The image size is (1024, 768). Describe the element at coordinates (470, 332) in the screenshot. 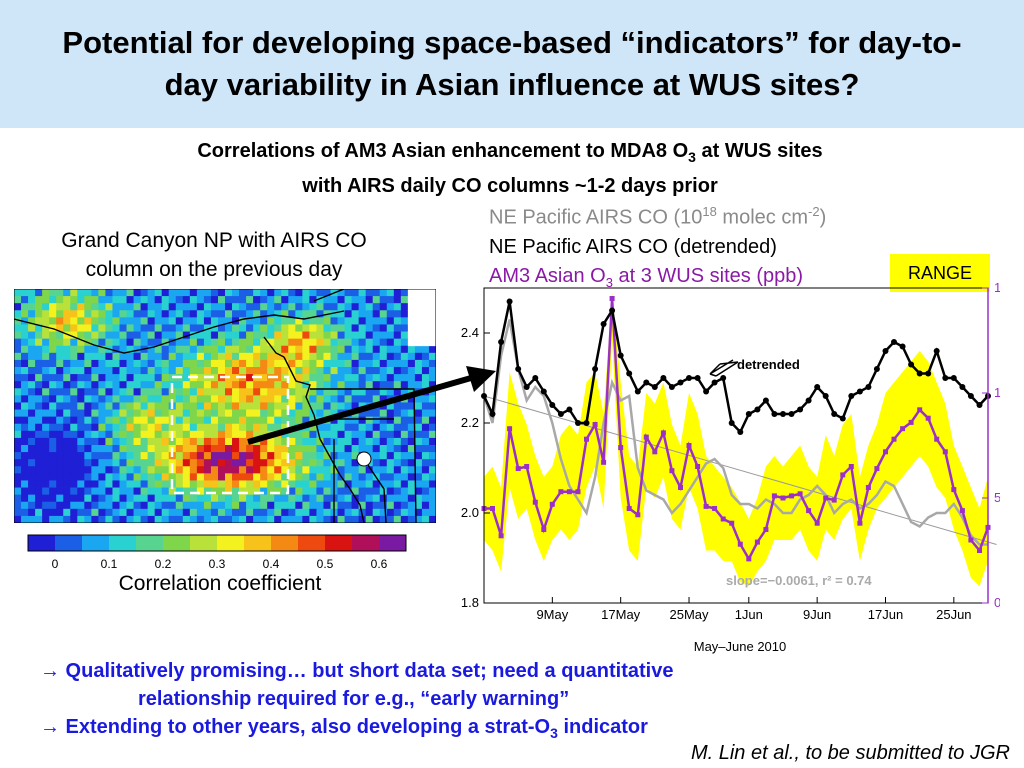

I see `y-left-tick-label: 2.4` at that location.